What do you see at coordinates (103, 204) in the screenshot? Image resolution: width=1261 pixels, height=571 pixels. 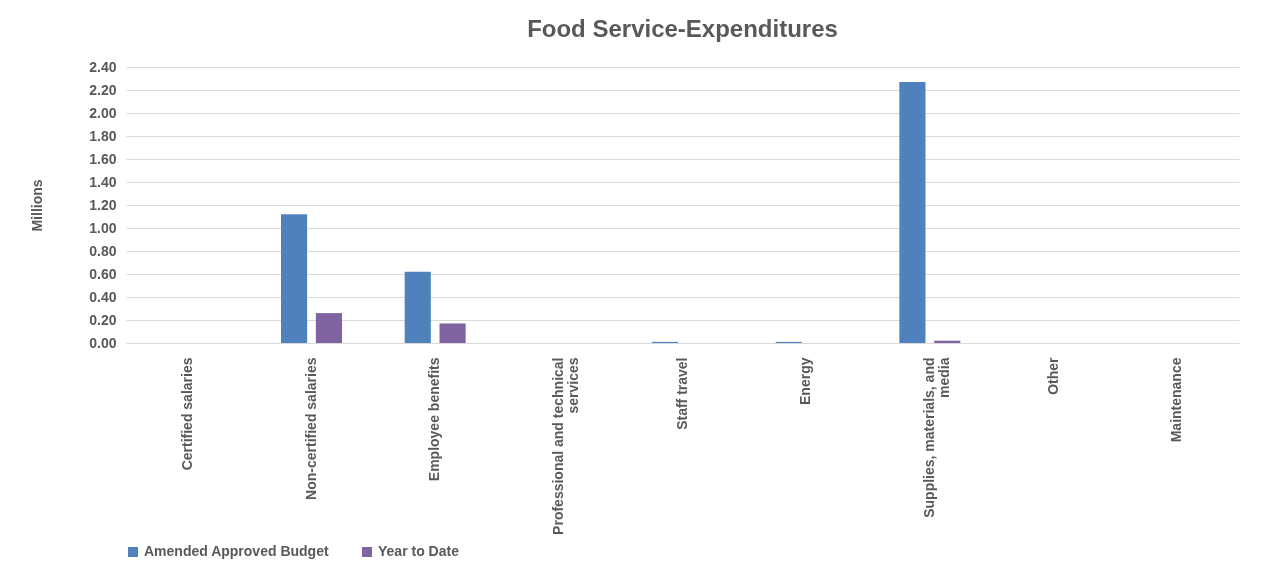 I see `y-tick-label: 1.20` at bounding box center [103, 204].